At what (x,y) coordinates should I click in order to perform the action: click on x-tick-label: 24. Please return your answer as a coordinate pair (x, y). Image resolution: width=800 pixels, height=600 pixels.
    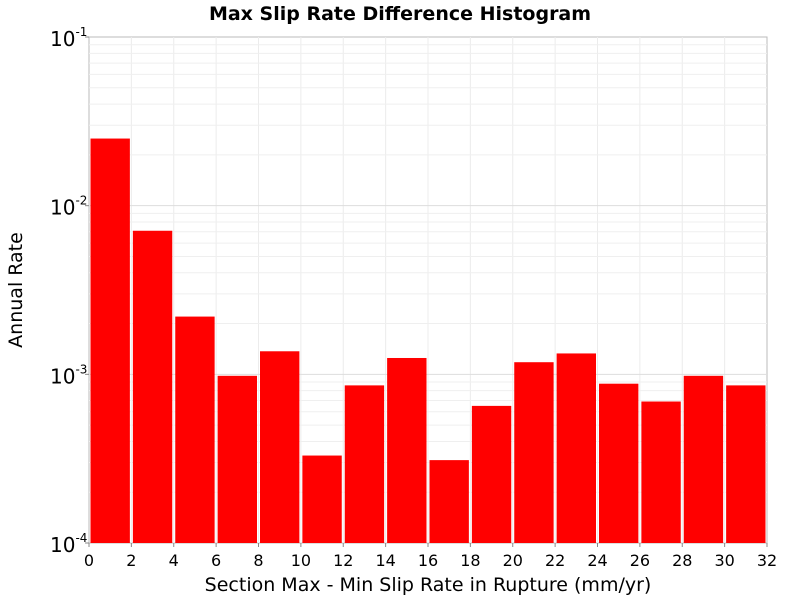
    Looking at the image, I should click on (597, 560).